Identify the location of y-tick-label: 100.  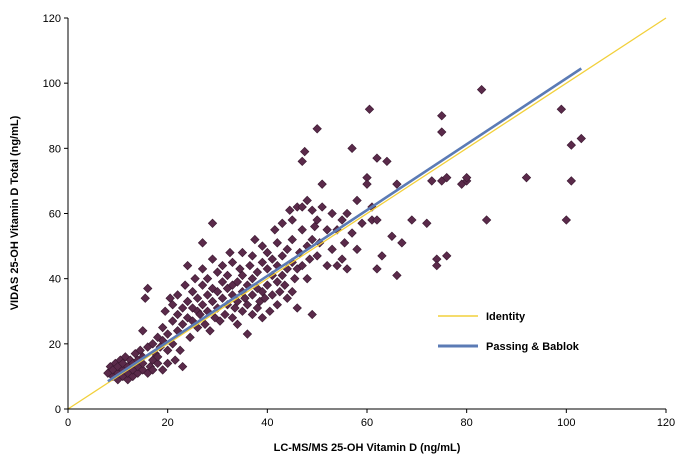
(52, 84).